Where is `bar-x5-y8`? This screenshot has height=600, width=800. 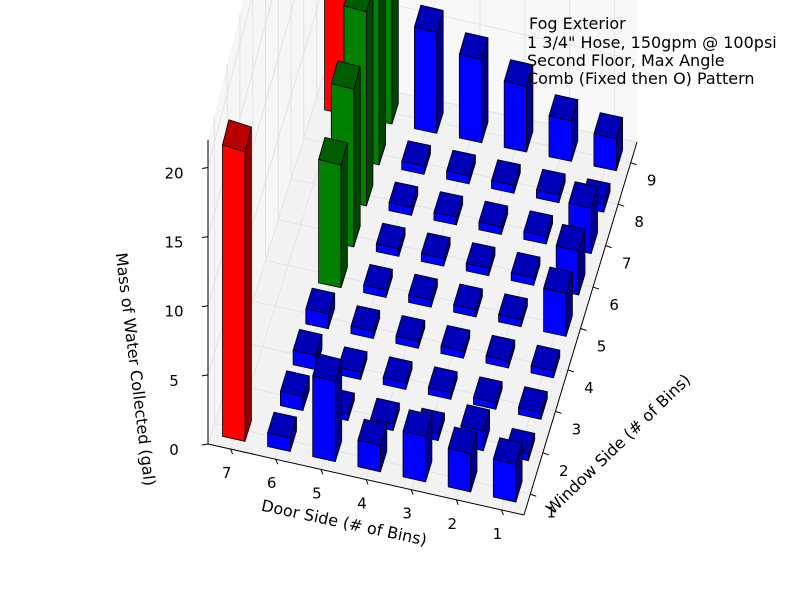
bar-x5-y8 is located at coordinates (416, 157).